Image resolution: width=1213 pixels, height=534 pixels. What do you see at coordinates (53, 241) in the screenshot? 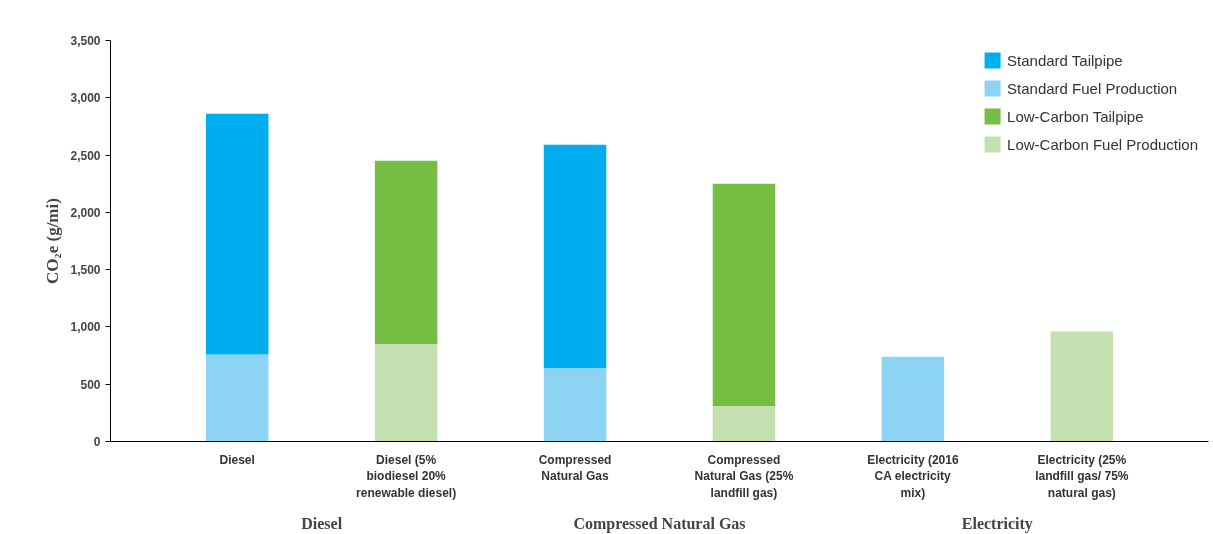
I see `y-axis-title: CO₂e (g/mi)` at bounding box center [53, 241].